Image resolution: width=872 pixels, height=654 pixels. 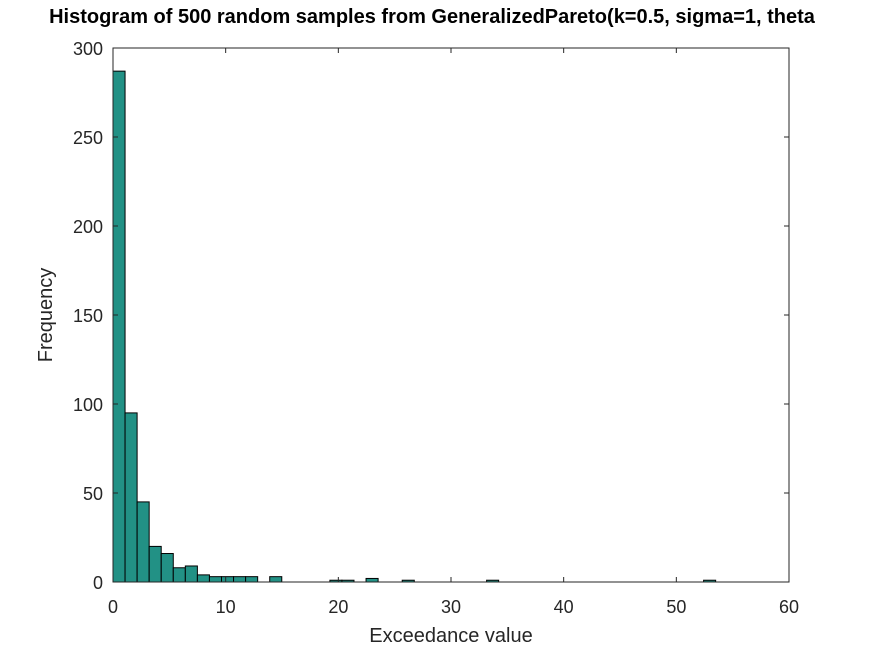 I want to click on y-tick-label-0: 0, so click(x=98, y=583).